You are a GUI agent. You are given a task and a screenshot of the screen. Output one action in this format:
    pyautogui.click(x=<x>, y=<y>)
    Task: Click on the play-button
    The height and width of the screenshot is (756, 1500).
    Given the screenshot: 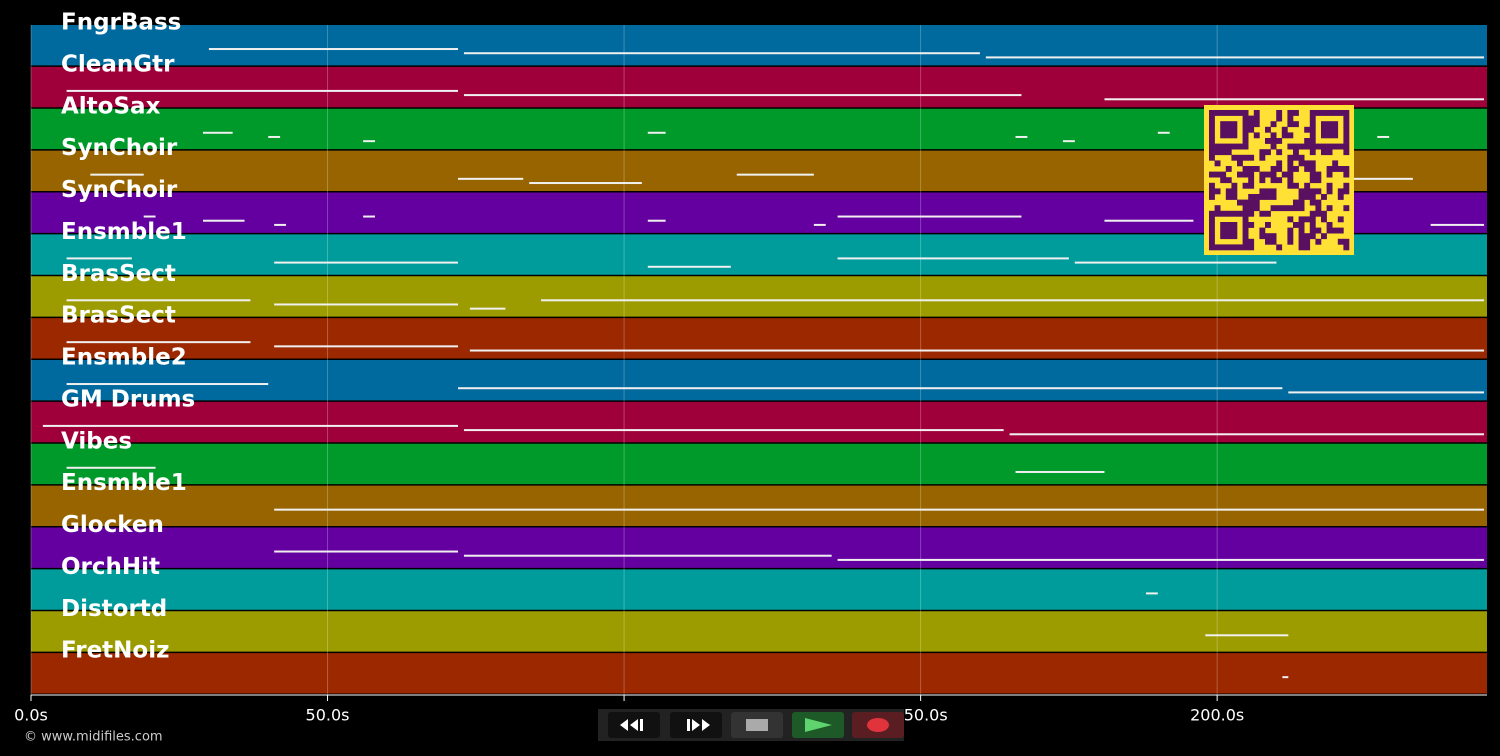 What is the action you would take?
    pyautogui.click(x=818, y=725)
    